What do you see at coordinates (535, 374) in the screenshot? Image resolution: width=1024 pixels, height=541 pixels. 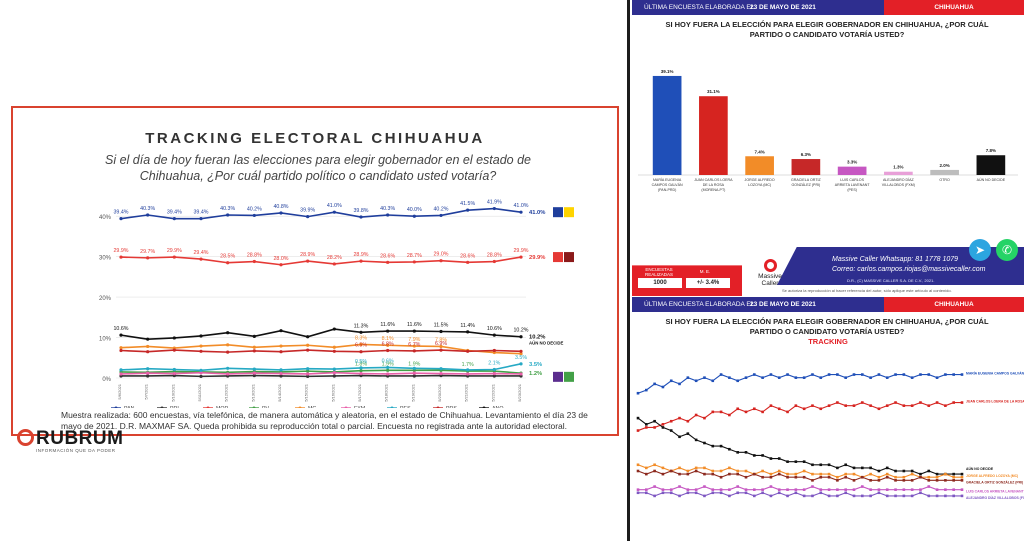 I see `end-value-label: 1.2%` at bounding box center [535, 374].